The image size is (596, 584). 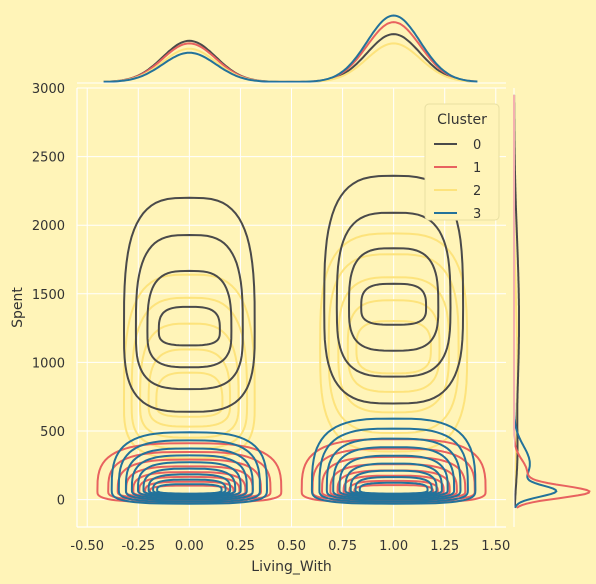 What do you see at coordinates (462, 120) in the screenshot?
I see `legend-title: Cluster` at bounding box center [462, 120].